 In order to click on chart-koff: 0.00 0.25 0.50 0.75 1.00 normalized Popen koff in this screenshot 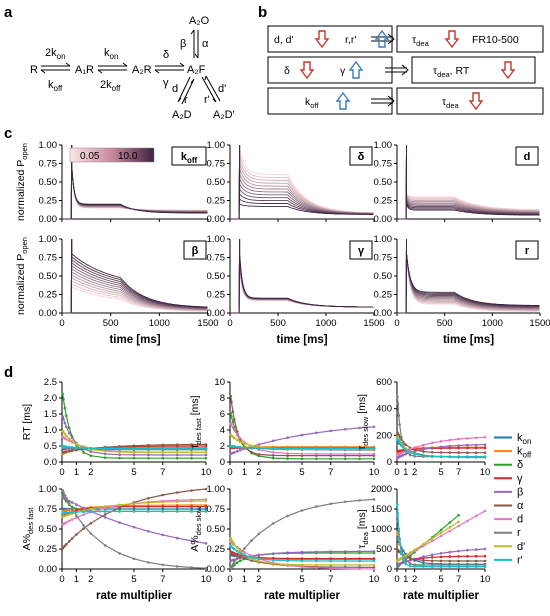, I will do `click(112, 182)`.